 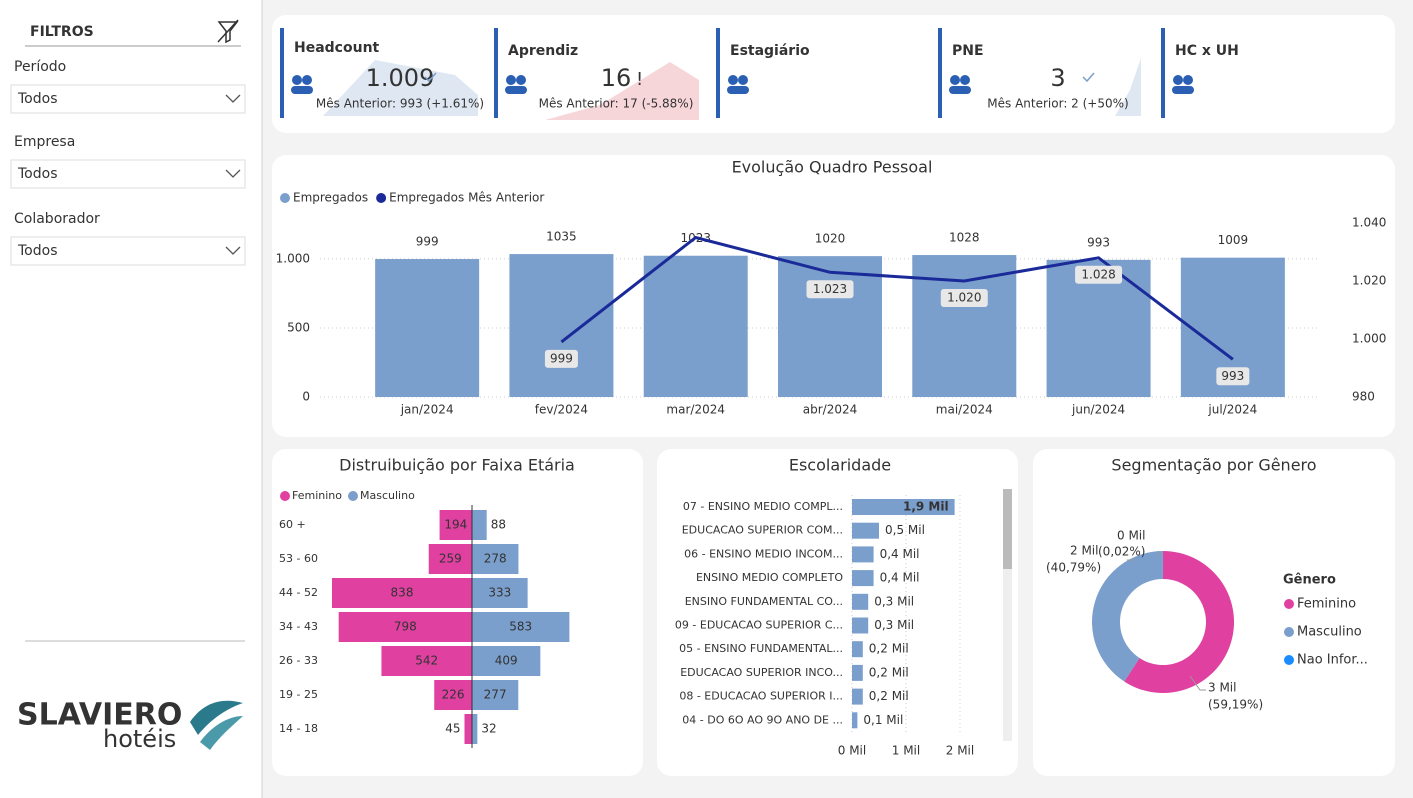 What do you see at coordinates (452, 729) in the screenshot?
I see `bar-label: 45` at bounding box center [452, 729].